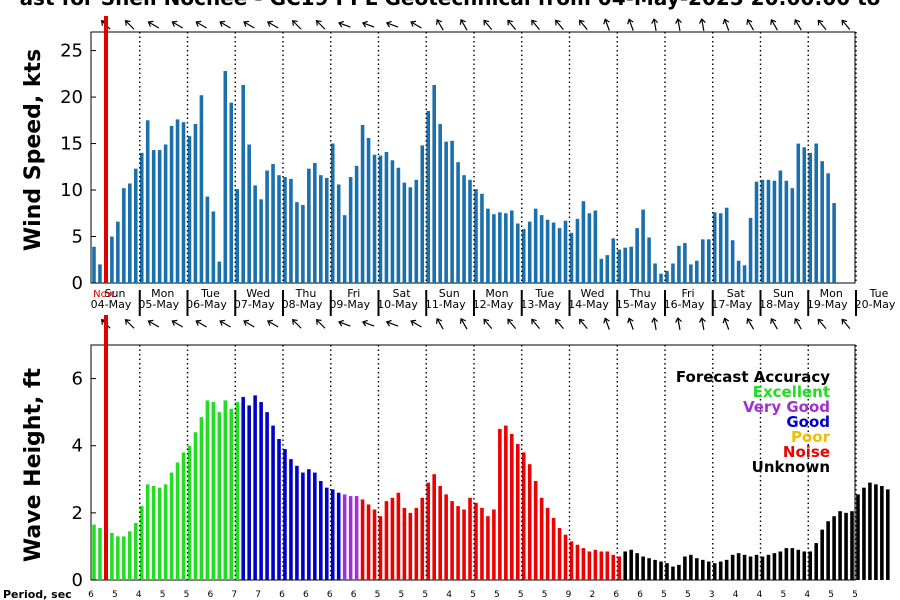 This screenshot has width=900, height=600. Describe the element at coordinates (445, 304) in the screenshot. I see `day-date-label: 11-May` at that location.